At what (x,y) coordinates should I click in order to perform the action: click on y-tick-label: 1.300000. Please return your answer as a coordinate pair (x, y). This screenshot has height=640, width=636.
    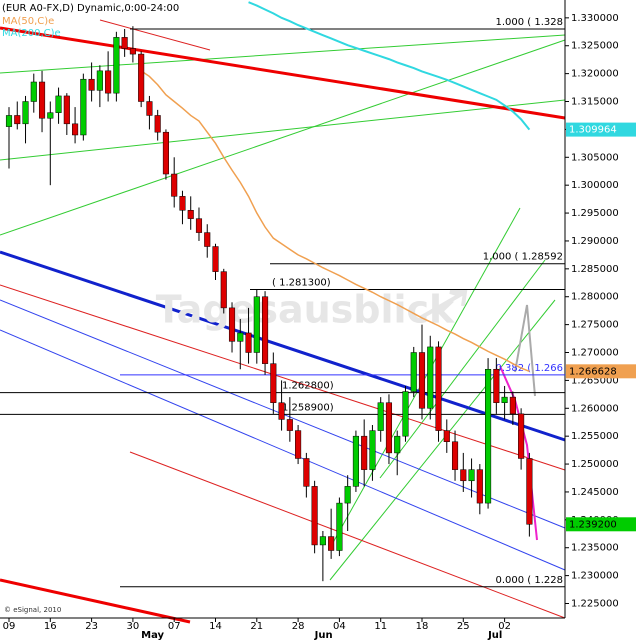
    Looking at the image, I should click on (595, 185).